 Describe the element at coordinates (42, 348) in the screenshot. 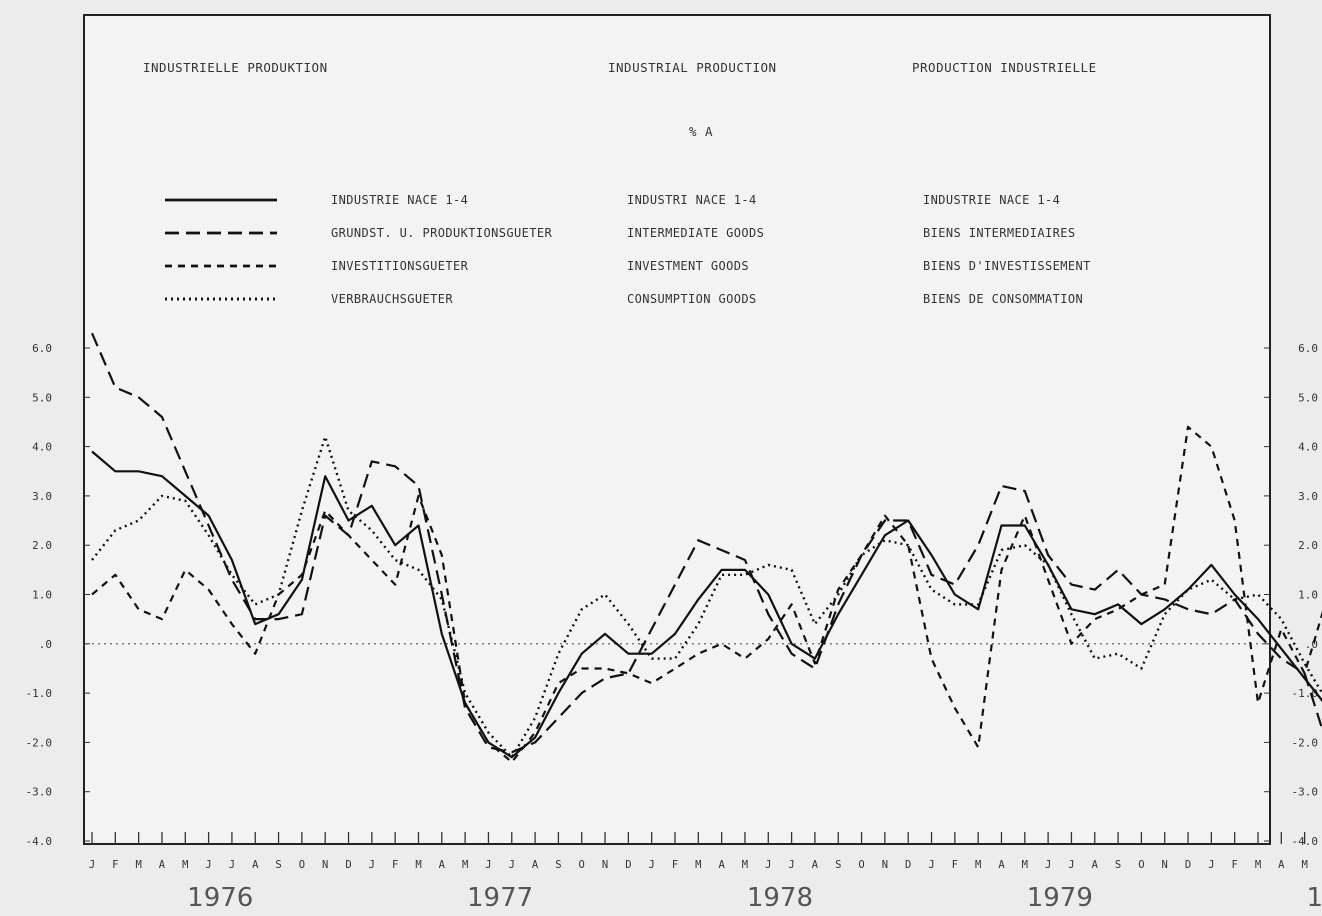

I see `y-tick-left: 6.0` at that location.